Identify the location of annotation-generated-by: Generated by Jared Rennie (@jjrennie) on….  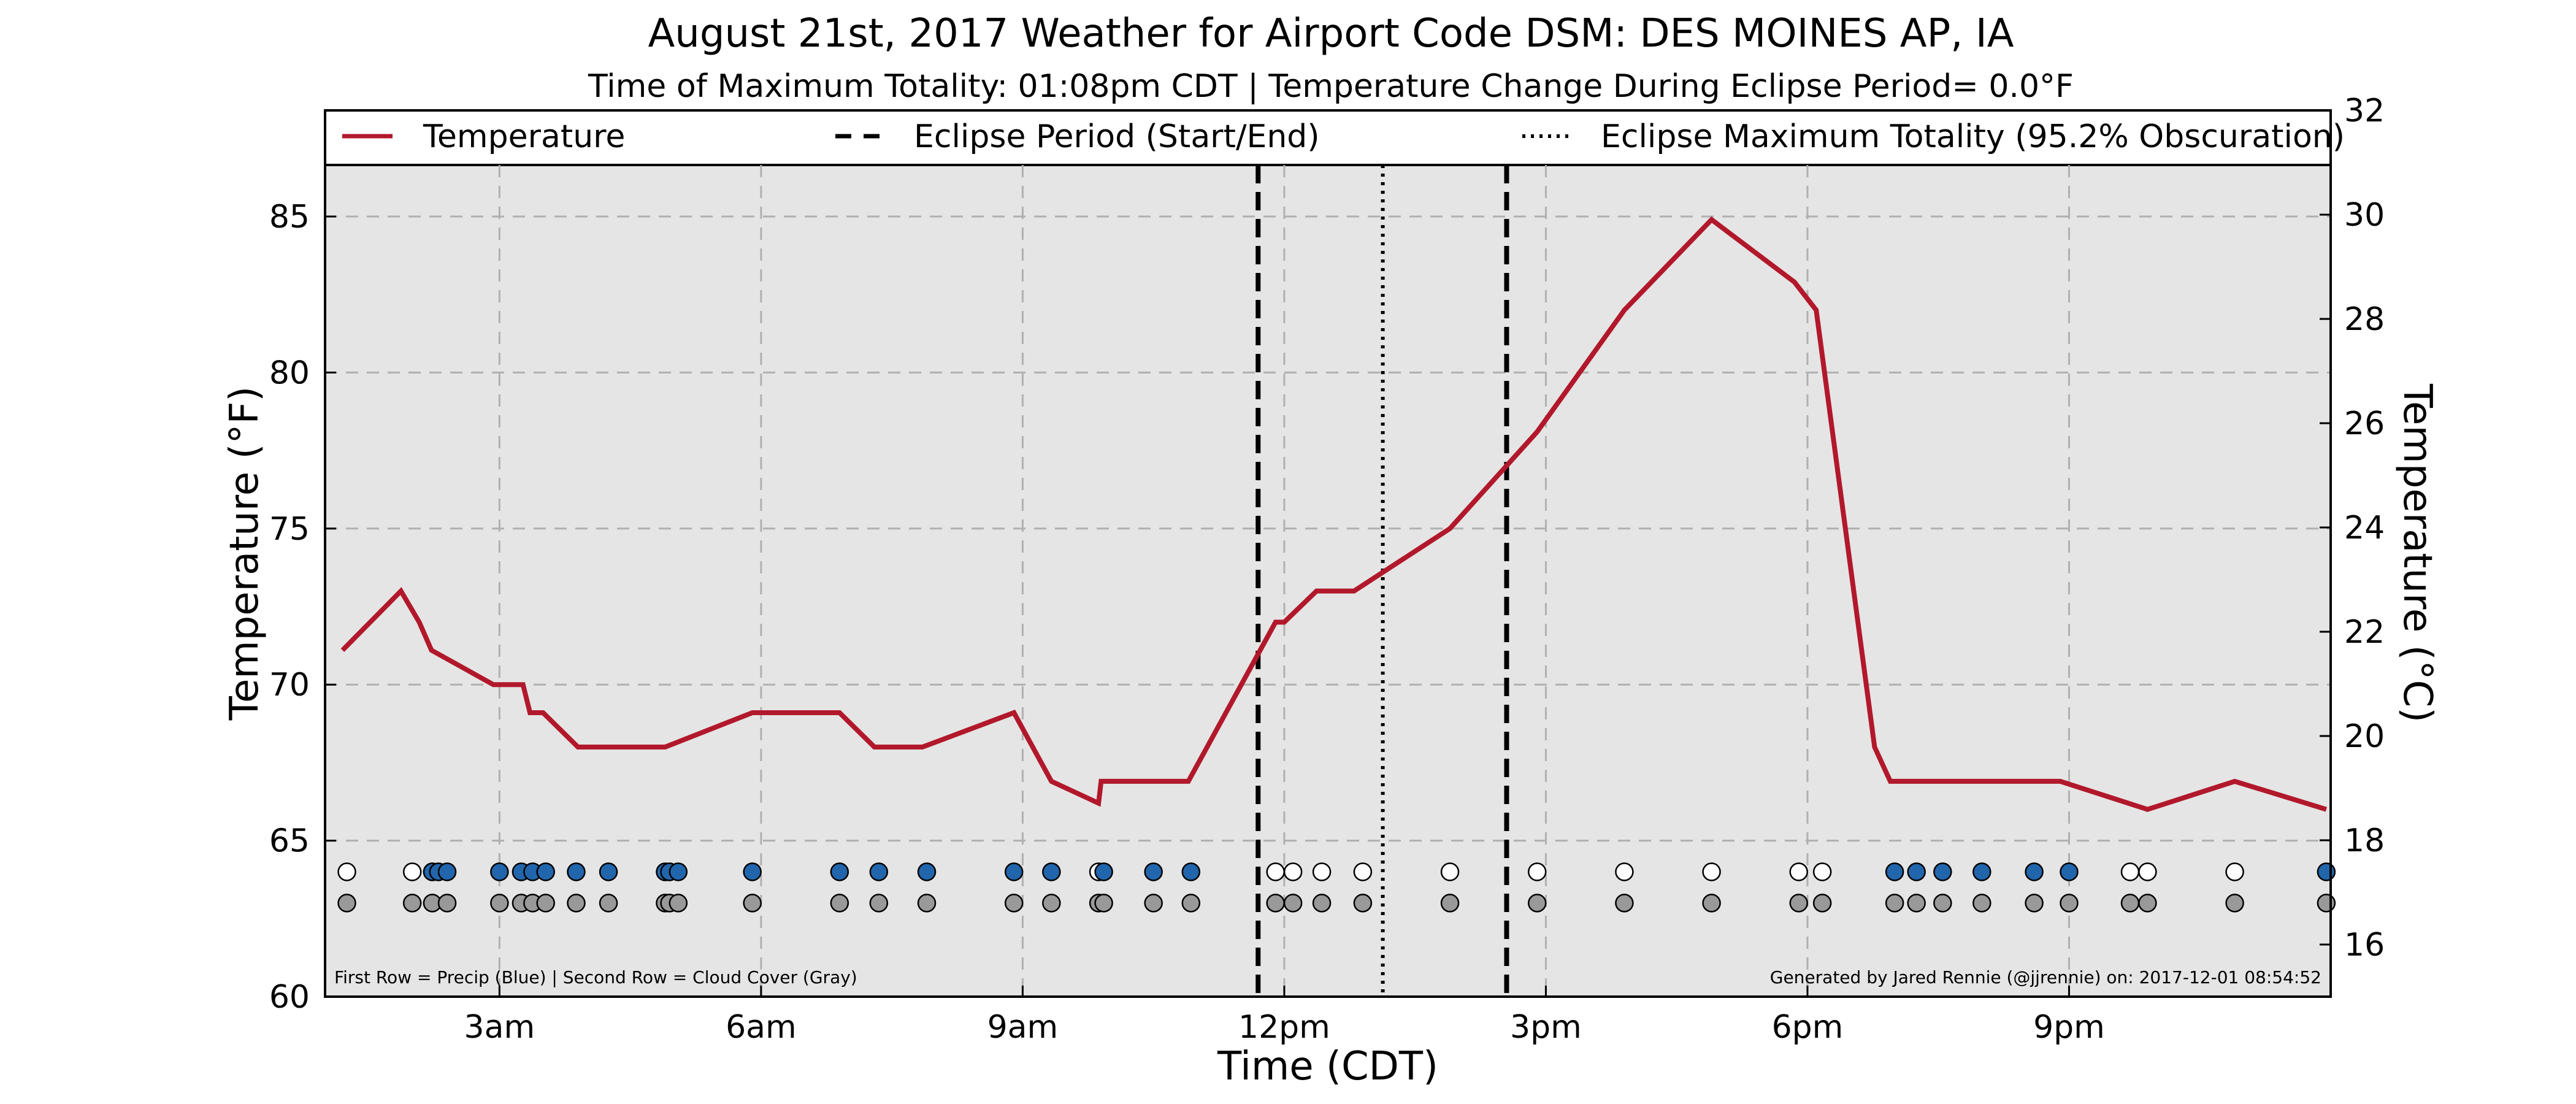
(2045, 977).